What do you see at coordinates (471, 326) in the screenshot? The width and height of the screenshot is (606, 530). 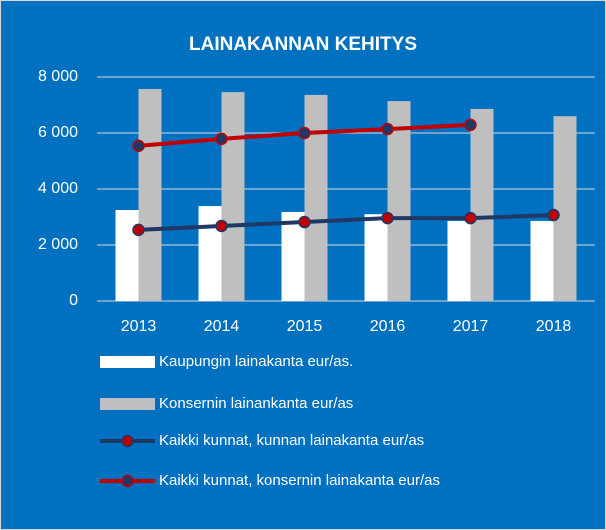 I see `x-tick-label: 2017` at bounding box center [471, 326].